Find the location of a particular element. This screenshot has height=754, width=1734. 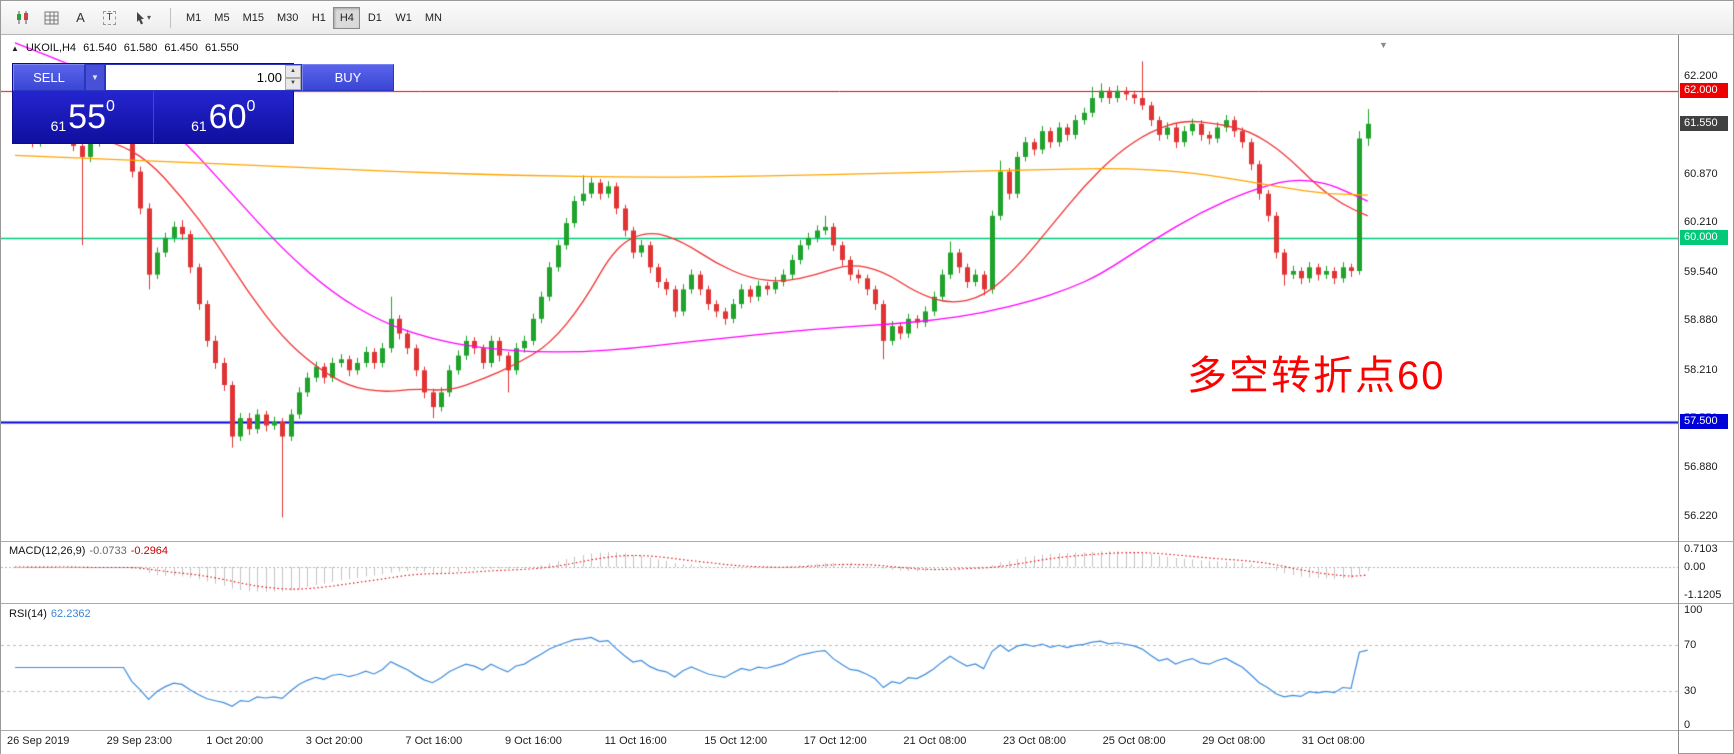

panel-separator-macd-rsi is located at coordinates (867, 603).